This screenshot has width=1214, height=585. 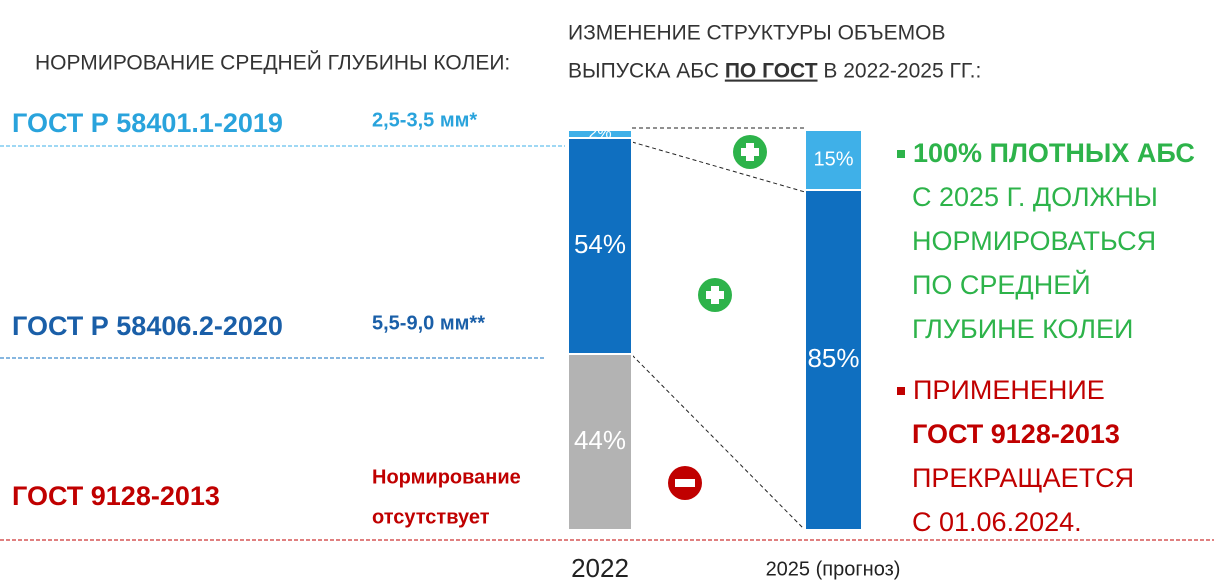 What do you see at coordinates (1023, 478) in the screenshot?
I see `point-text: ПРЕКРАЩАЕТСЯ` at bounding box center [1023, 478].